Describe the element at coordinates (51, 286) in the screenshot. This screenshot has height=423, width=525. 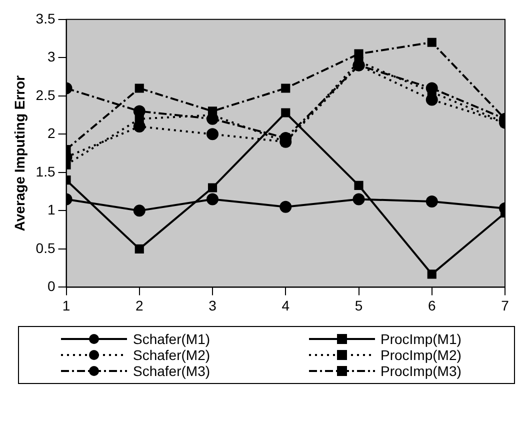
I see `y-tick-label: 0` at that location.